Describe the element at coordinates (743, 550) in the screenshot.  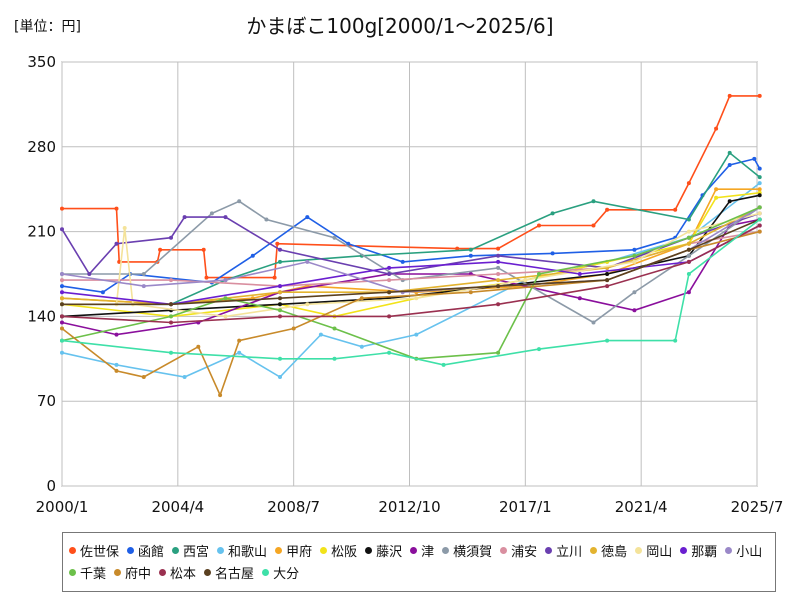
I see `legend-item: 小山` at that location.